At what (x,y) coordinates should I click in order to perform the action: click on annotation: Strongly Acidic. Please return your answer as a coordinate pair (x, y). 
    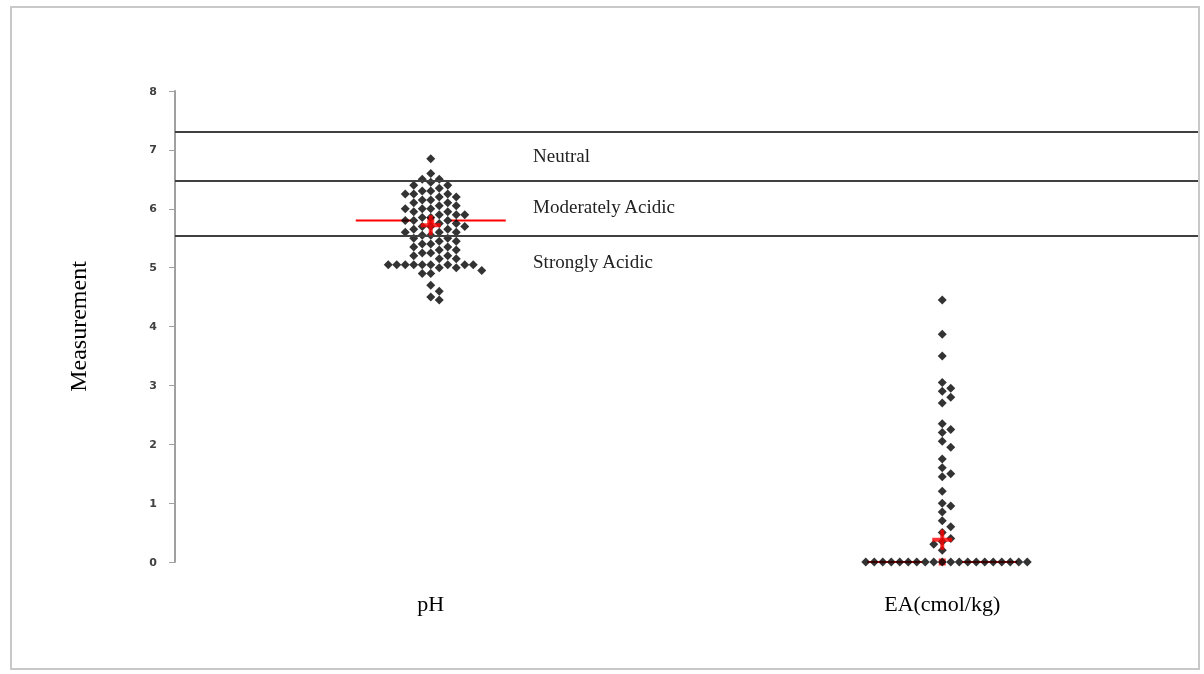
    Looking at the image, I should click on (593, 262).